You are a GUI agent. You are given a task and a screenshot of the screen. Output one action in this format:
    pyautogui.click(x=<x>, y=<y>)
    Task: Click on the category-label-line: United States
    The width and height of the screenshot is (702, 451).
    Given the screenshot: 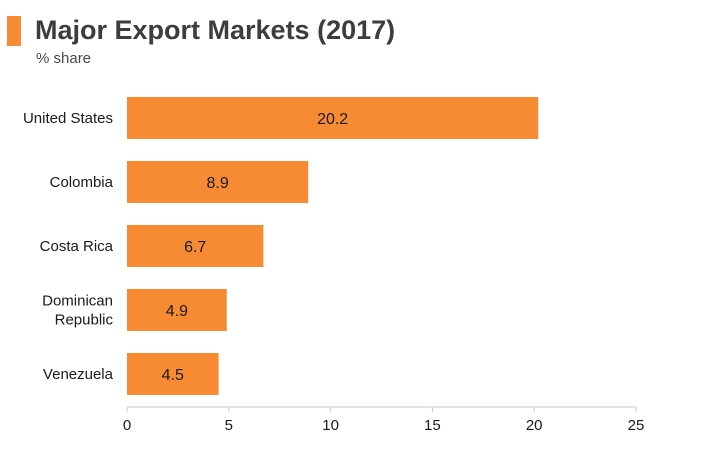 What is the action you would take?
    pyautogui.click(x=68, y=118)
    